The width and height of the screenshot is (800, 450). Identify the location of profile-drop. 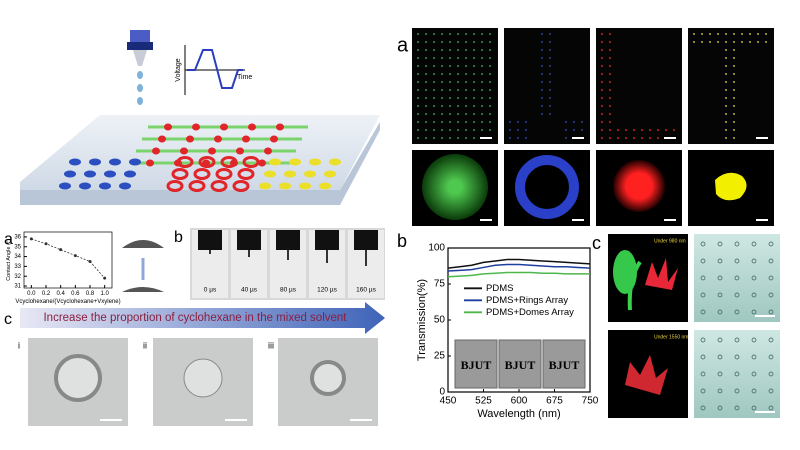
(143, 244).